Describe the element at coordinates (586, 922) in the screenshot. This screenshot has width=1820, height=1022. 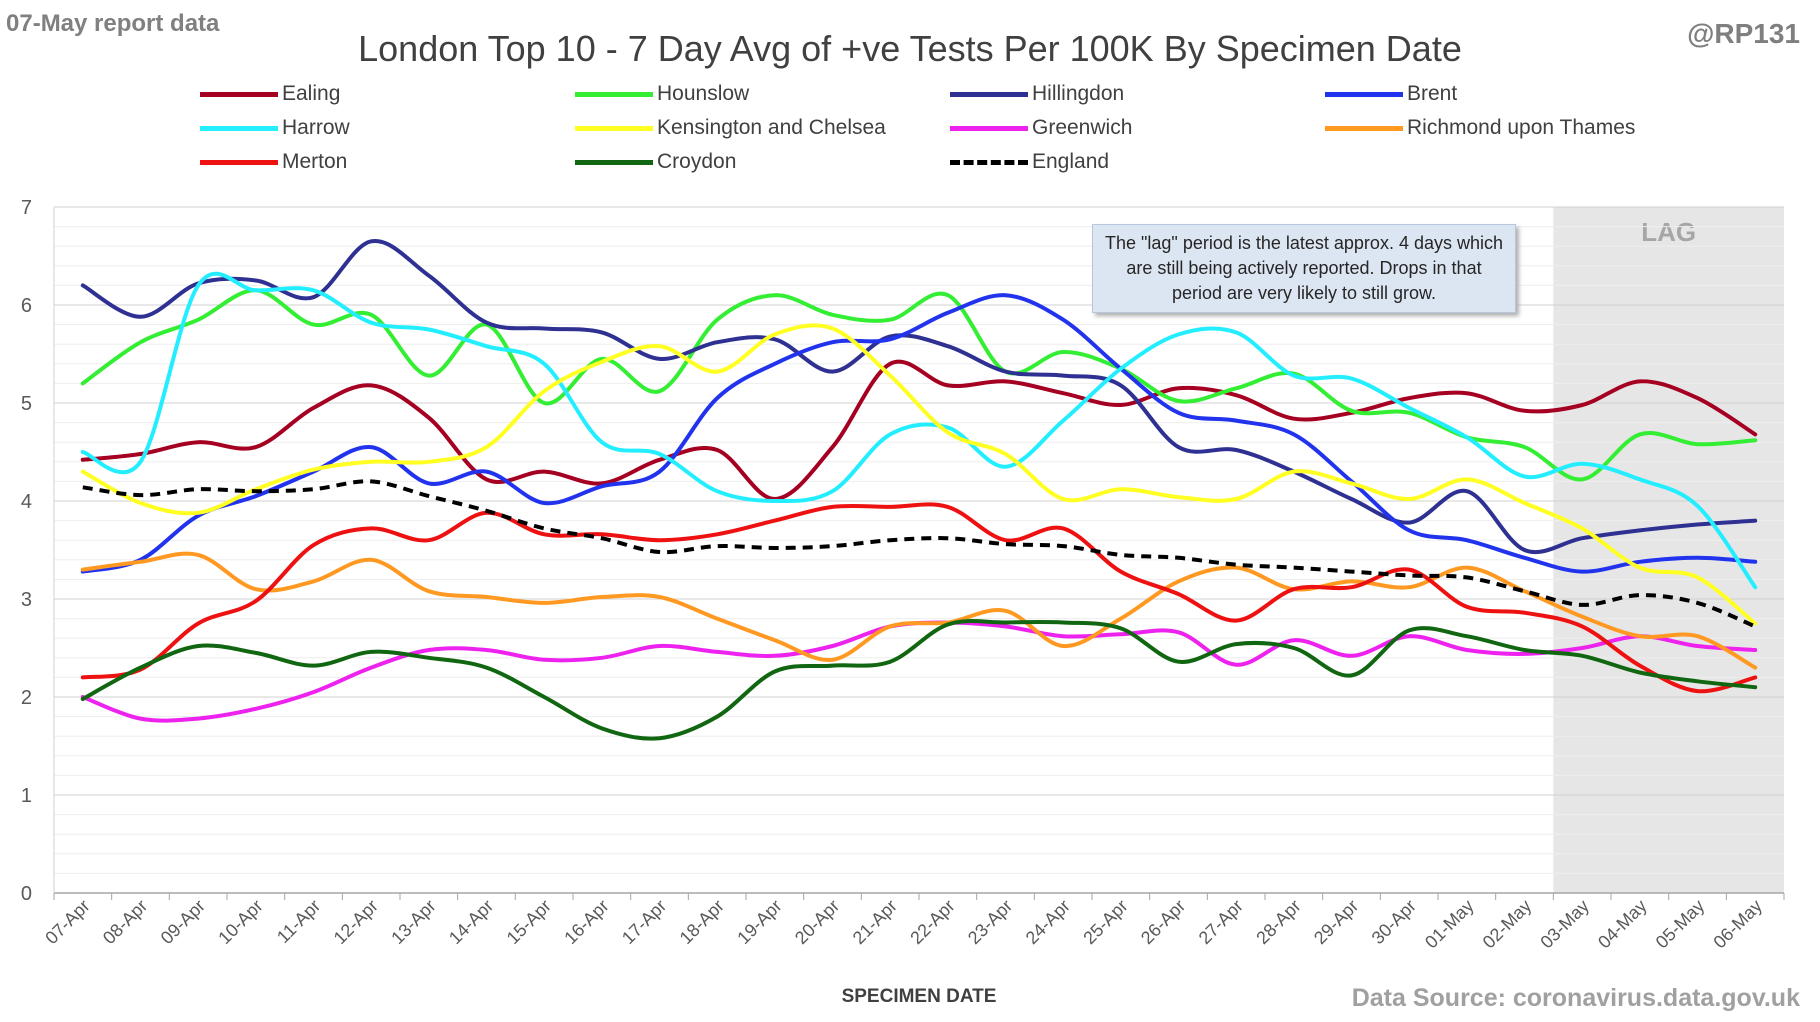
I see `x-tick-label: 16-Apr` at that location.